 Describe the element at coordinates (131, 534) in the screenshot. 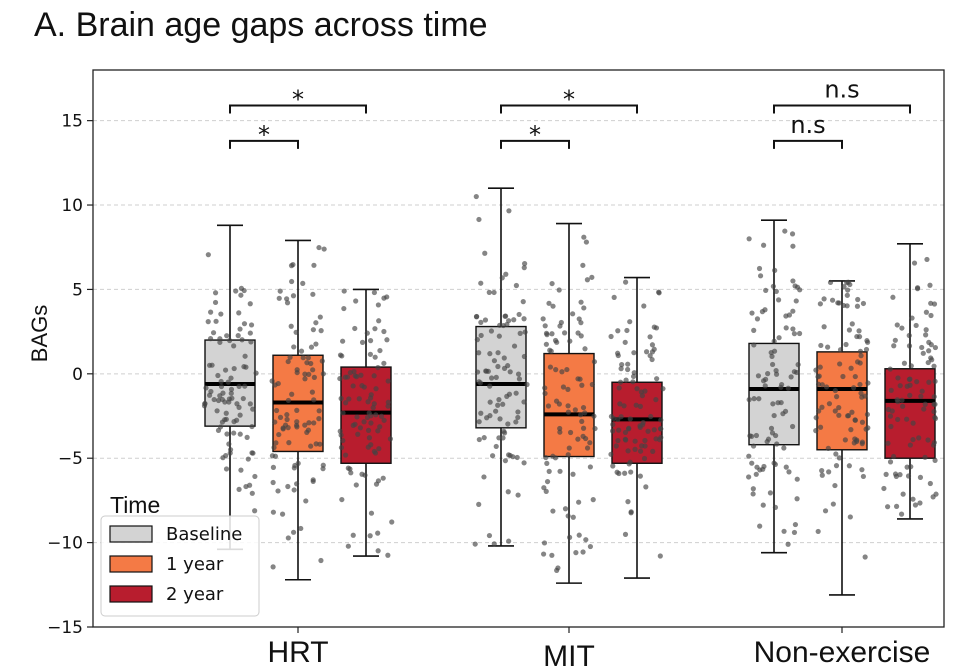

I see `legend-swatch` at that location.